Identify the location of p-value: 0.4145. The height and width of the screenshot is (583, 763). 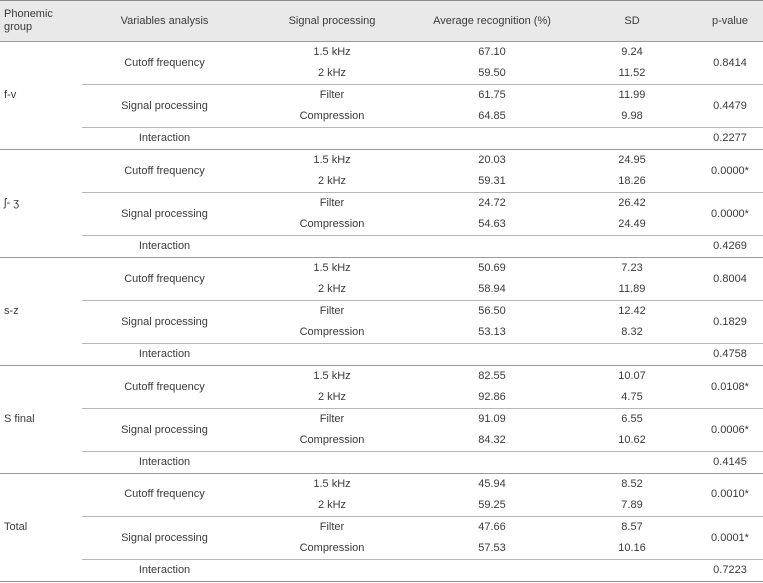
(730, 462).